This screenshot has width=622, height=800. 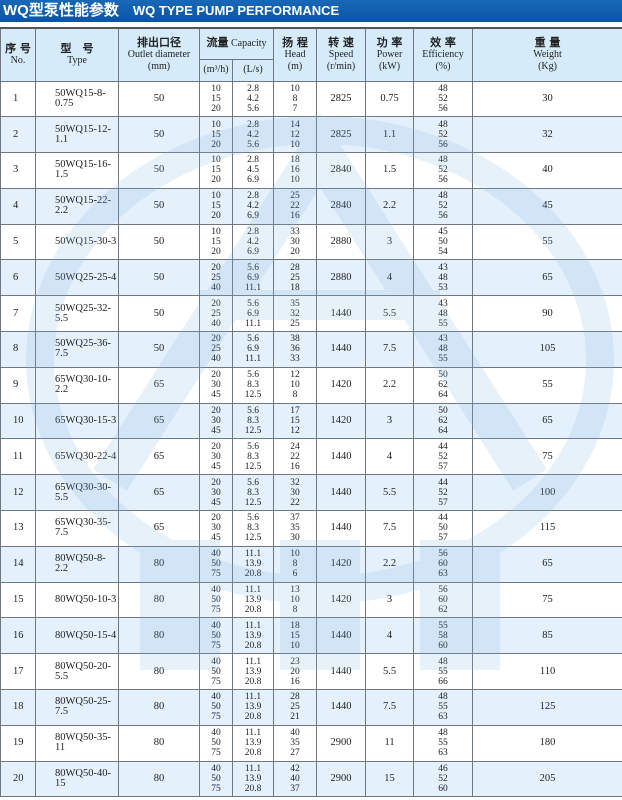 I want to click on cell-weight: 110, so click(x=547, y=672).